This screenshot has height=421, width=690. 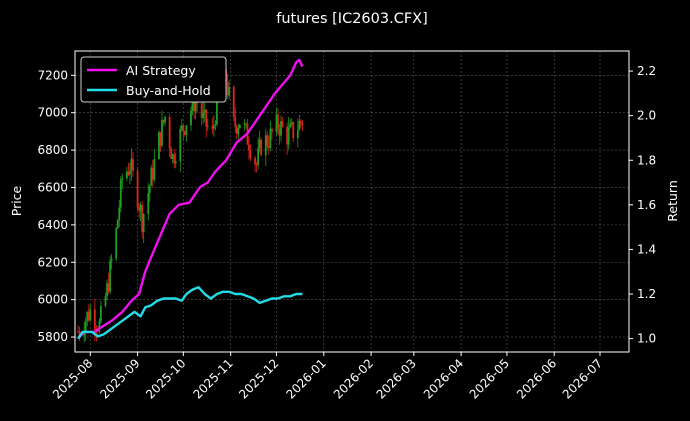 What do you see at coordinates (16, 200) in the screenshot?
I see `y-axis-label-left: Price` at bounding box center [16, 200].